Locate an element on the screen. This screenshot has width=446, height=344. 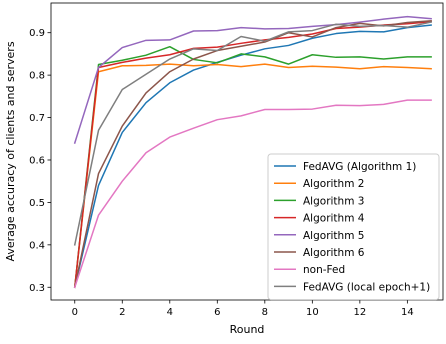
x-tick-label: 12 is located at coordinates (359, 312).